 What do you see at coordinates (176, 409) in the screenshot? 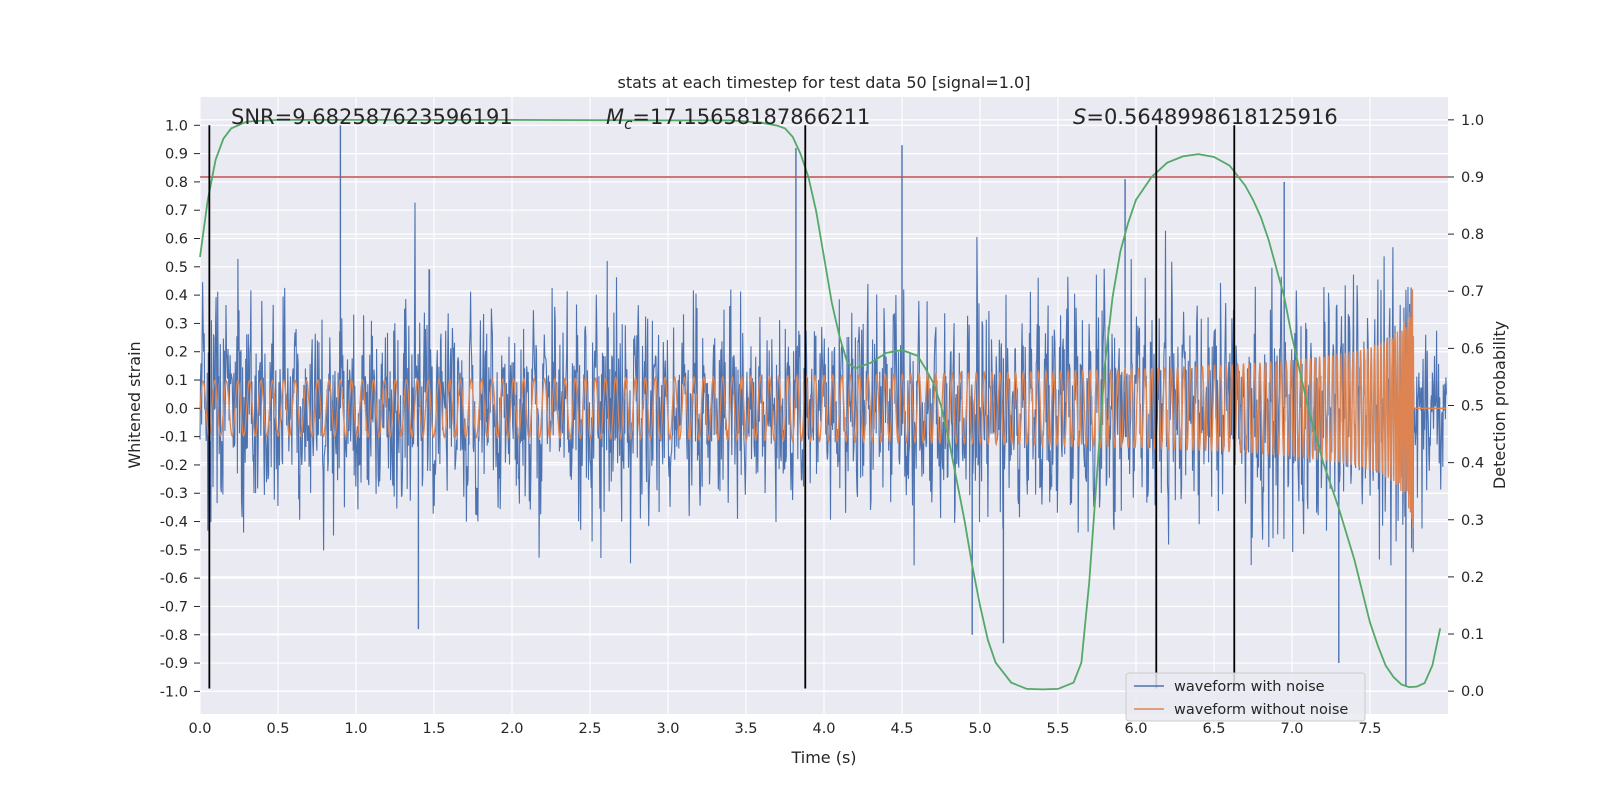
I see `y-tick-label: 0.0` at bounding box center [176, 409].